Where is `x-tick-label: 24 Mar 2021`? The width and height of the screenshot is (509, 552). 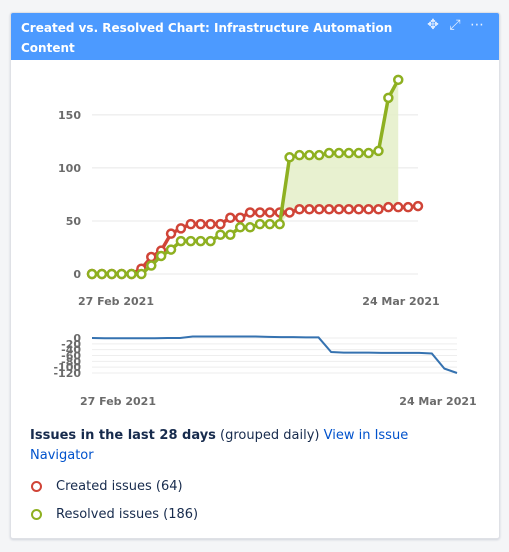 x-tick-label: 24 Mar 2021 is located at coordinates (400, 301).